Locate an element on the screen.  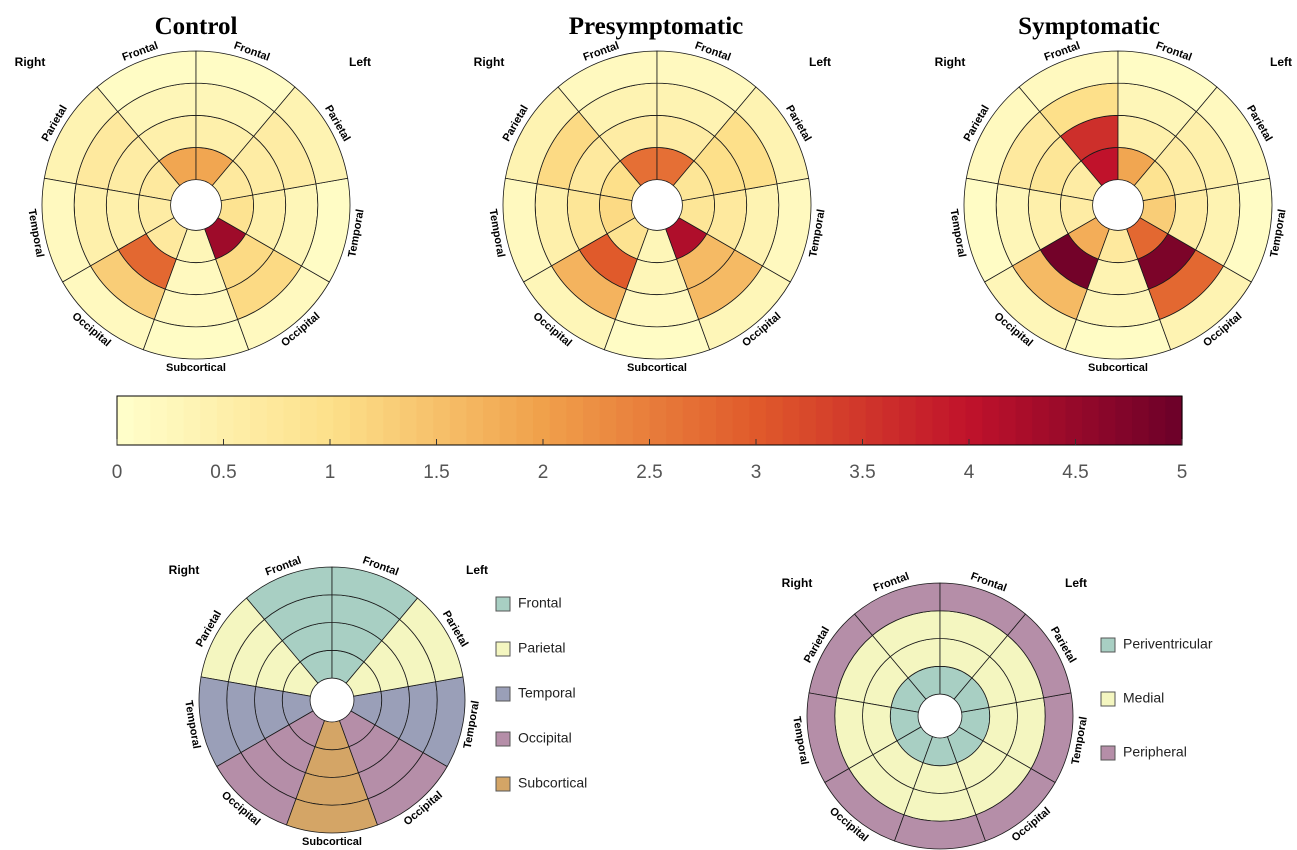
legend-label: Temporal is located at coordinates (547, 693).